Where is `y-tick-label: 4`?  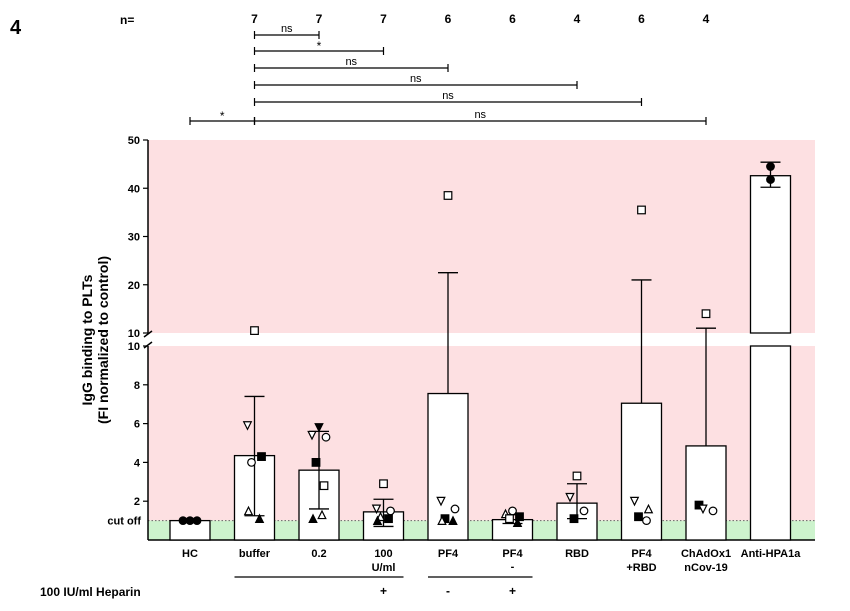
y-tick-label: 4 is located at coordinates (137, 463).